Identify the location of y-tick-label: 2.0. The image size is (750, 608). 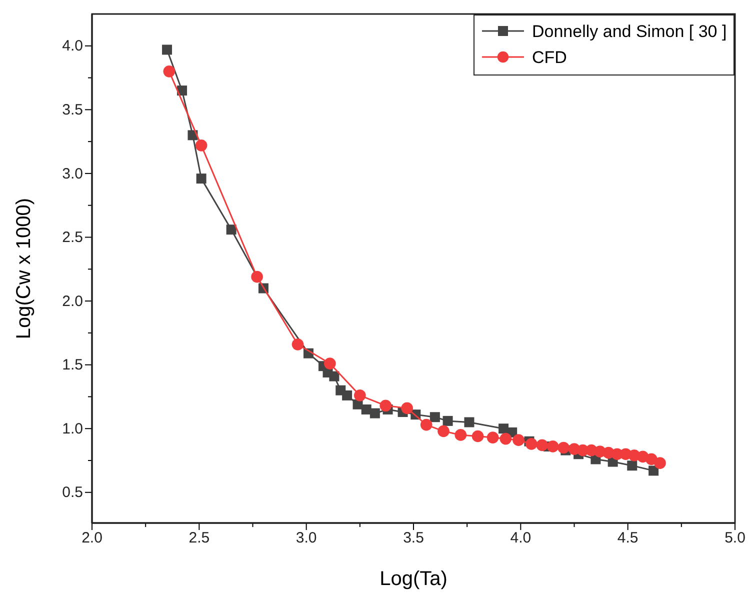
(72, 301).